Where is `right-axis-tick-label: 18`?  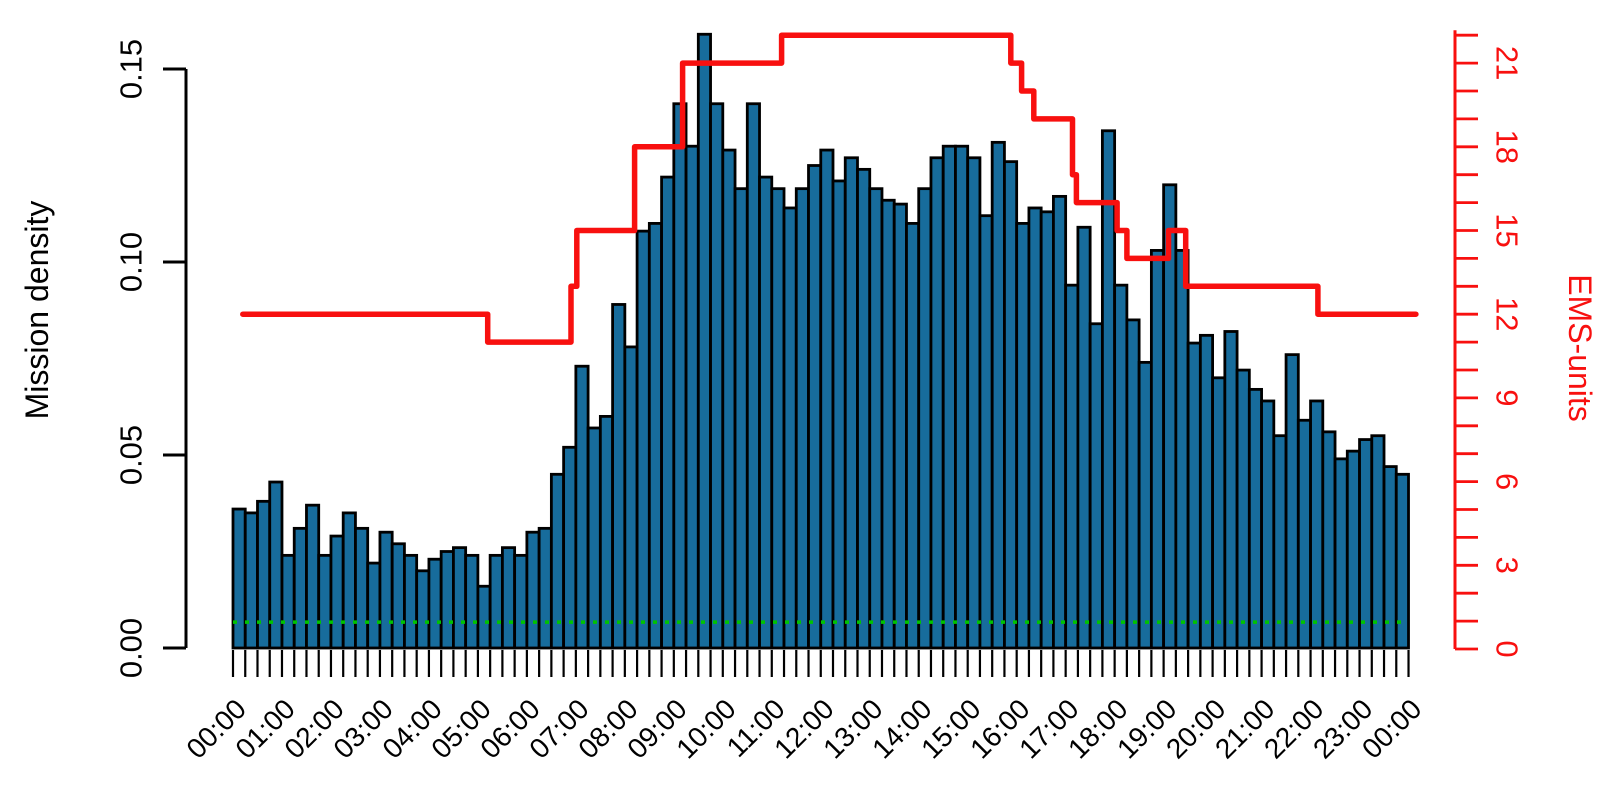 right-axis-tick-label: 18 is located at coordinates (1507, 147).